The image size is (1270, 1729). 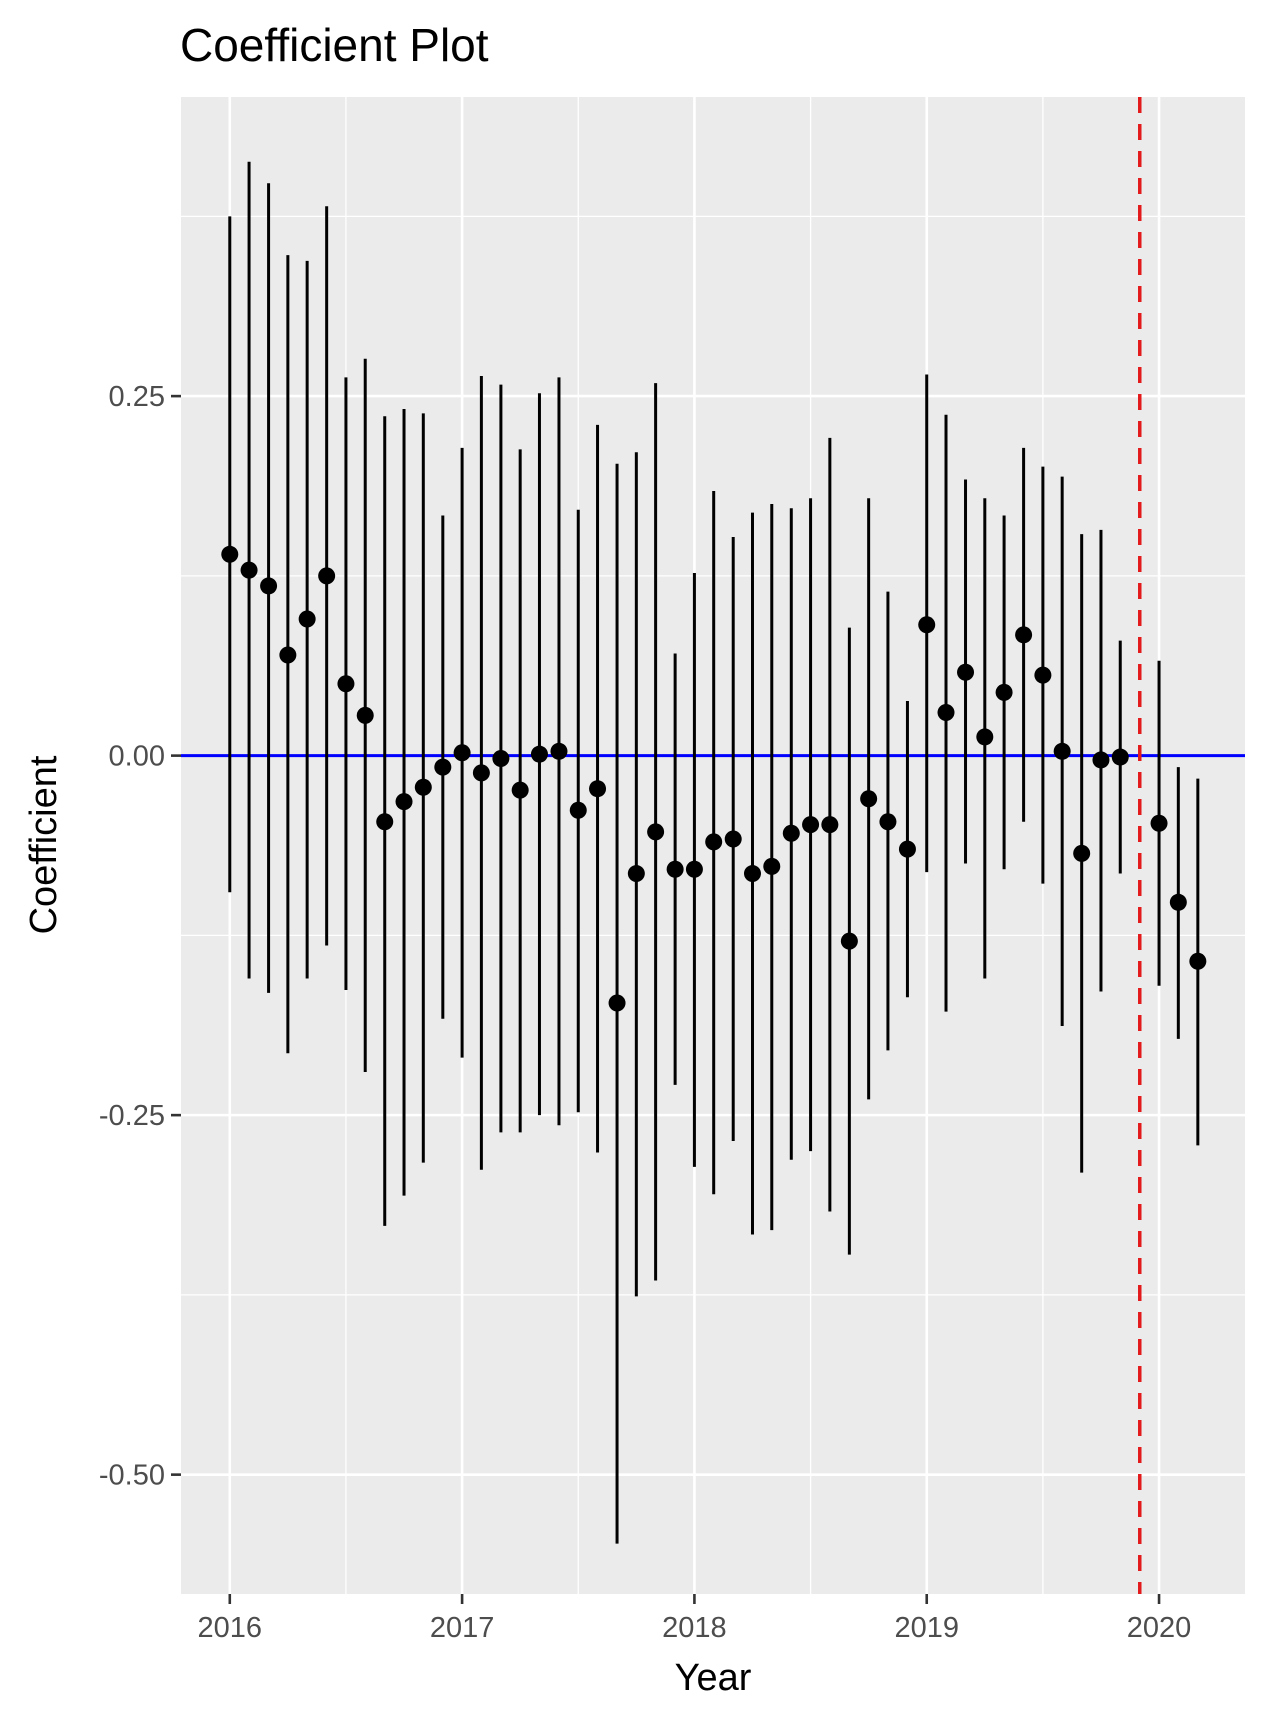 What do you see at coordinates (713, 1678) in the screenshot?
I see `x-axis-title: Year` at bounding box center [713, 1678].